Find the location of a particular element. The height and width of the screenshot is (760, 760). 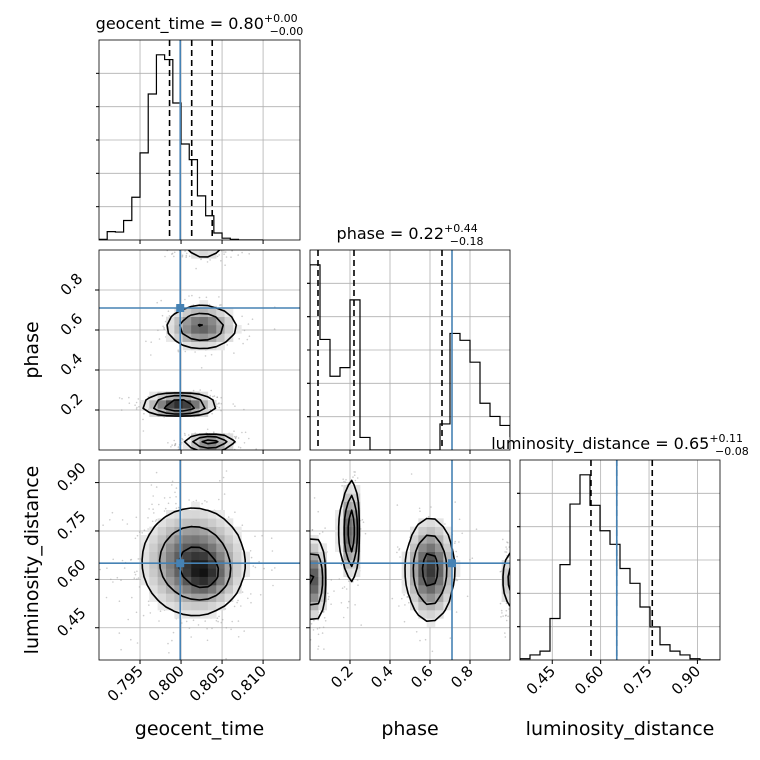

contour-line is located at coordinates (410, 550).